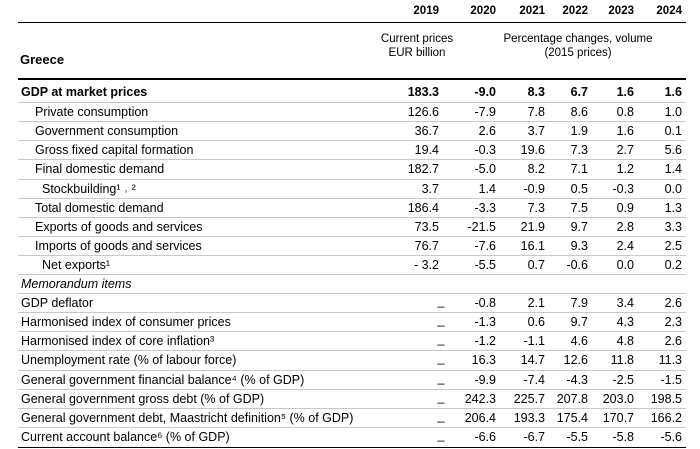 The width and height of the screenshot is (700, 449). I want to click on cell-2021: -0.9, so click(534, 188).